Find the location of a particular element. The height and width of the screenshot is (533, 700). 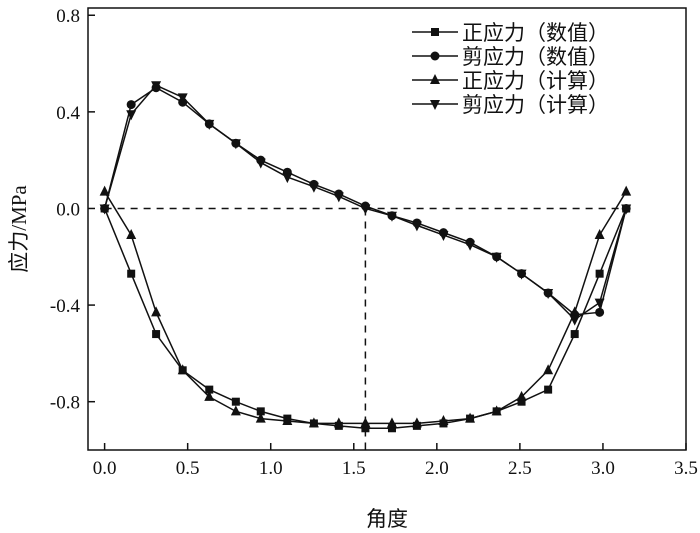

x-tick-label: 3.0 is located at coordinates (603, 468).